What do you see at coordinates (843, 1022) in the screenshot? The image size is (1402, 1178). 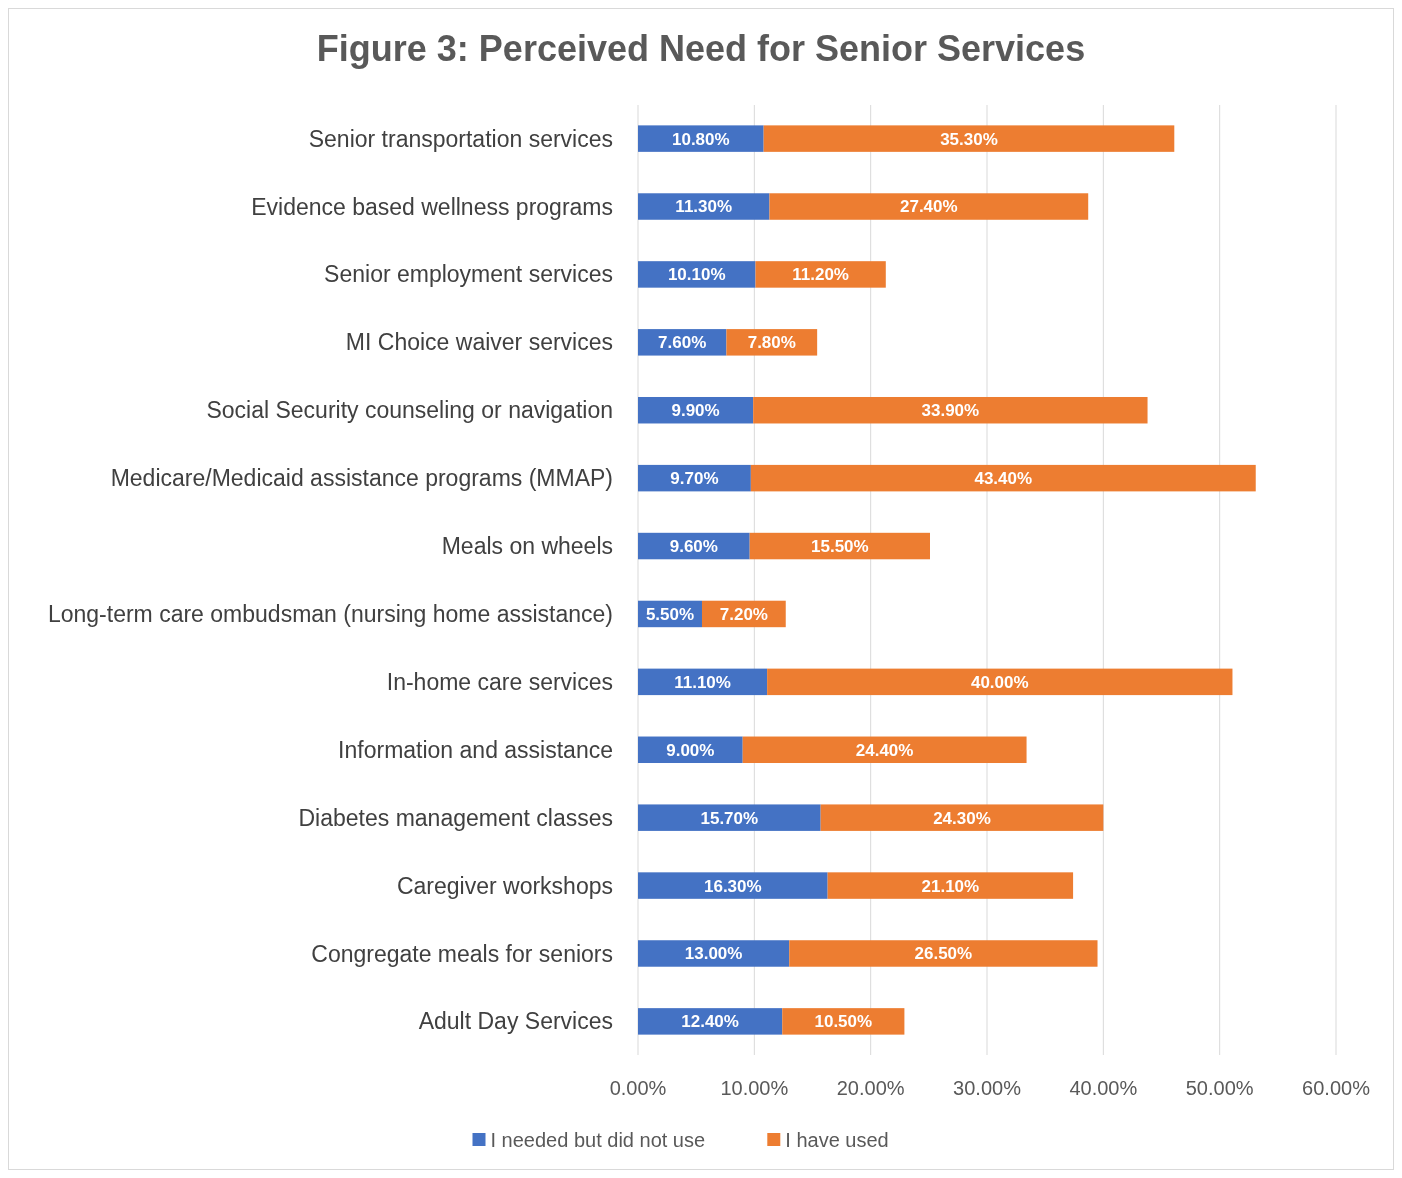 I see `data-label: 10.50%` at bounding box center [843, 1022].